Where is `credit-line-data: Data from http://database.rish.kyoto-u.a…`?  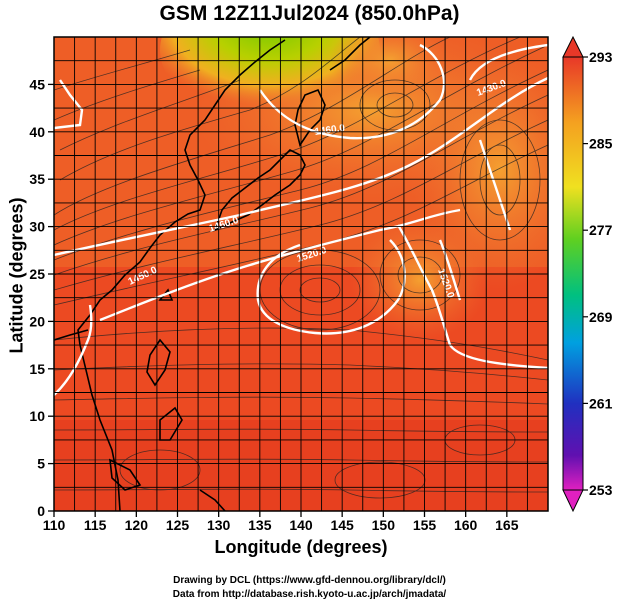
credit-line-data: Data from http://database.rish.kyoto-u.a… is located at coordinates (309, 594).